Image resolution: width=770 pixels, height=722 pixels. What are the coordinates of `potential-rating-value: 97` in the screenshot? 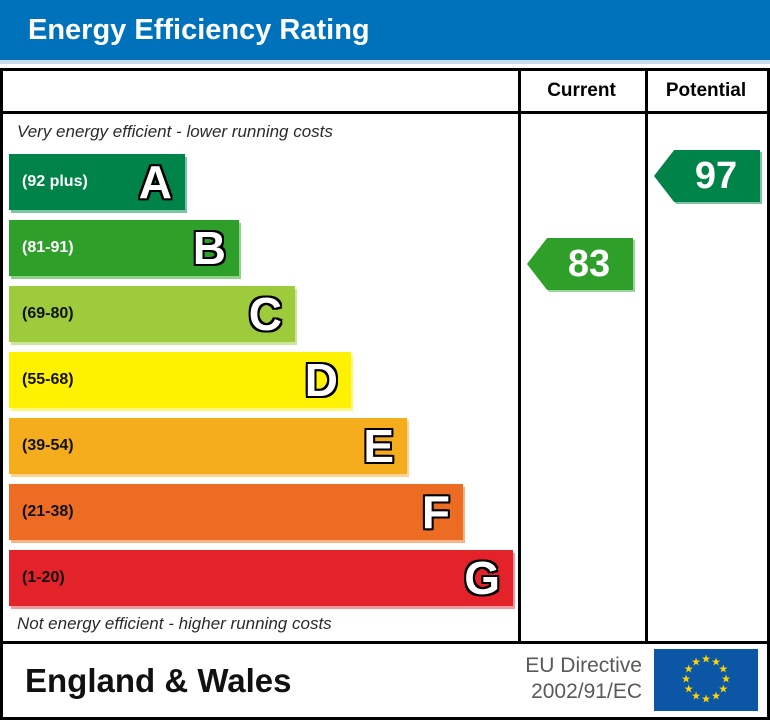 It's located at (707, 176).